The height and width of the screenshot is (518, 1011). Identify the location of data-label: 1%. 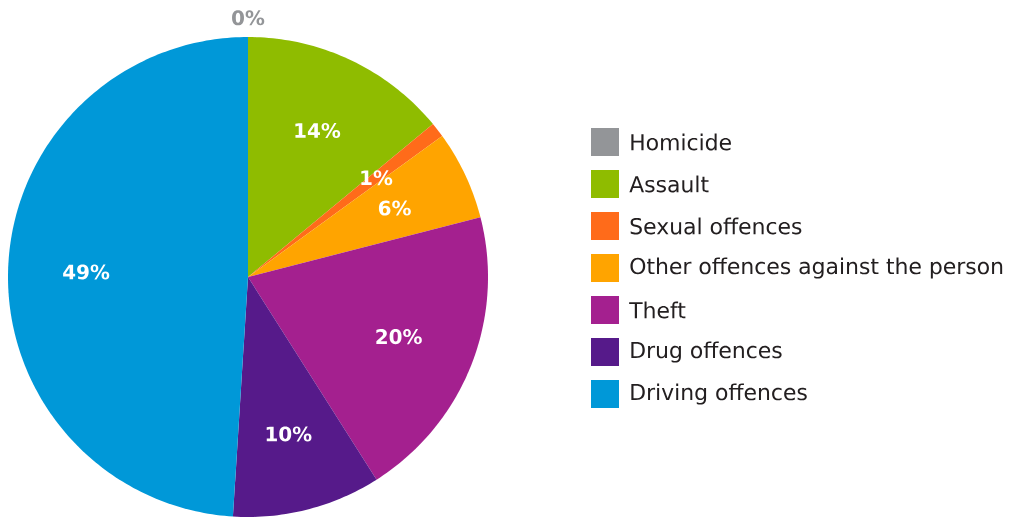
(377, 178).